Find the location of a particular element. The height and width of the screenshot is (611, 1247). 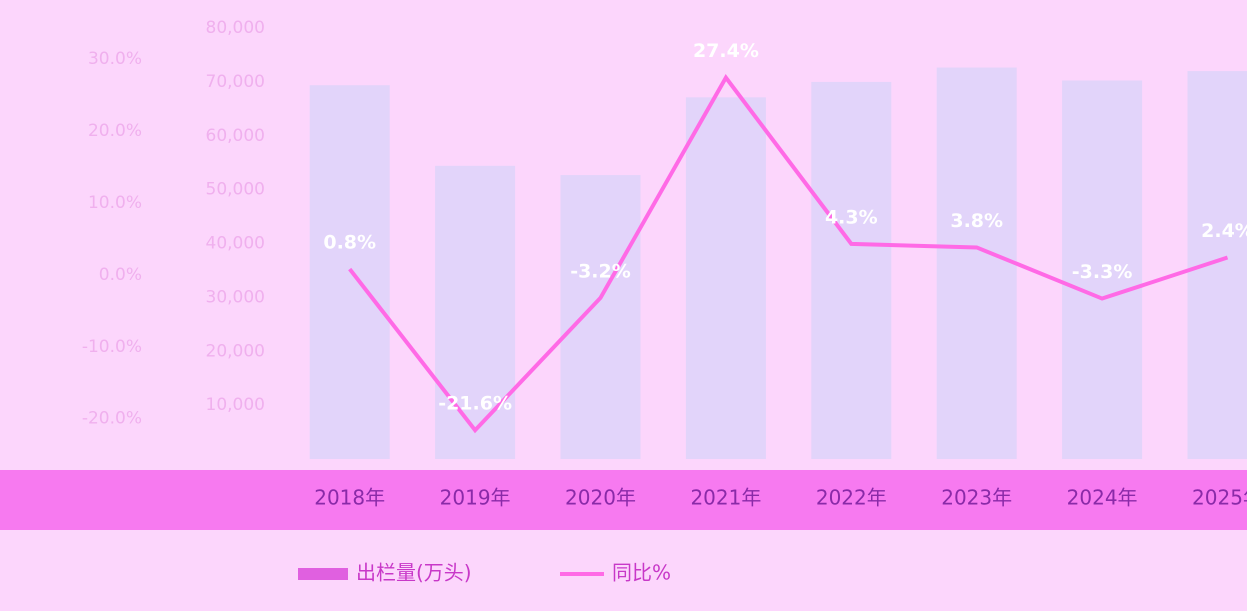

x-tick-label: 2021年 is located at coordinates (725, 498).